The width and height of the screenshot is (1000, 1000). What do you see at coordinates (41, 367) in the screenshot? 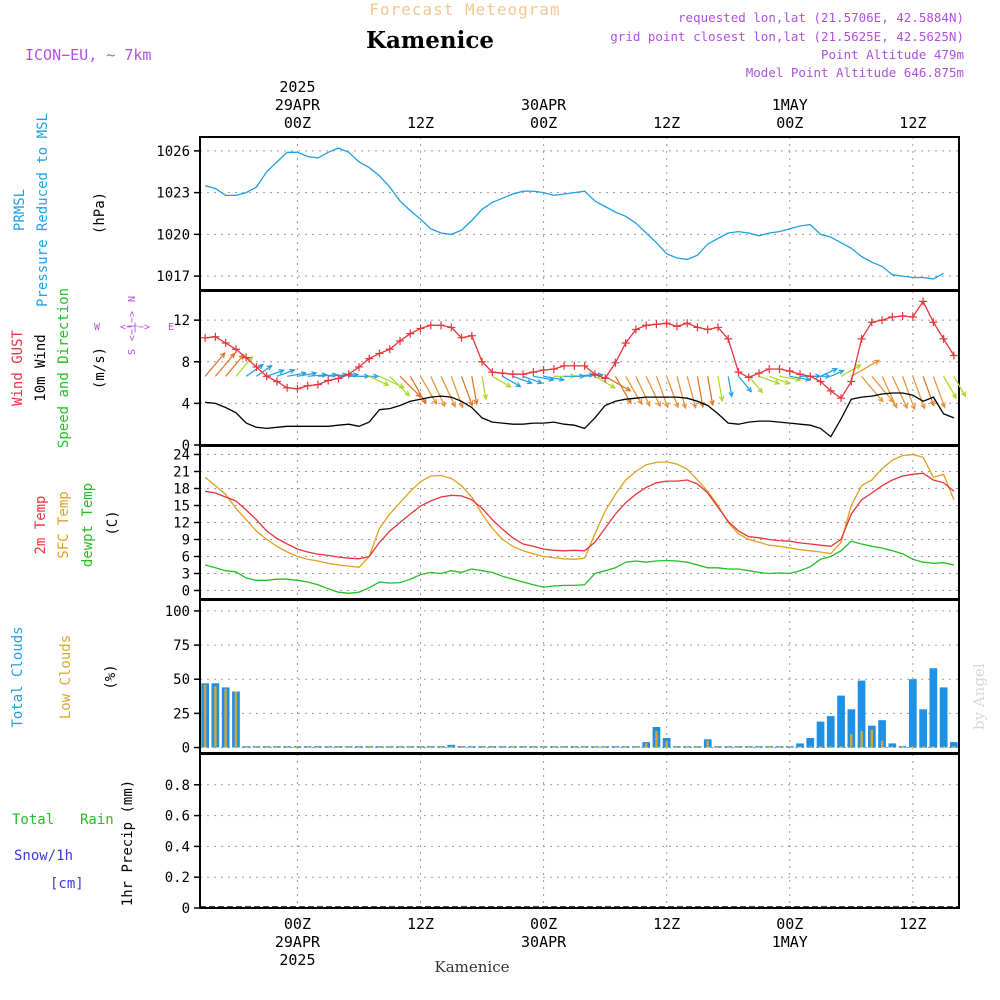
I see `wind10m-label: 10m Wind` at bounding box center [41, 367].